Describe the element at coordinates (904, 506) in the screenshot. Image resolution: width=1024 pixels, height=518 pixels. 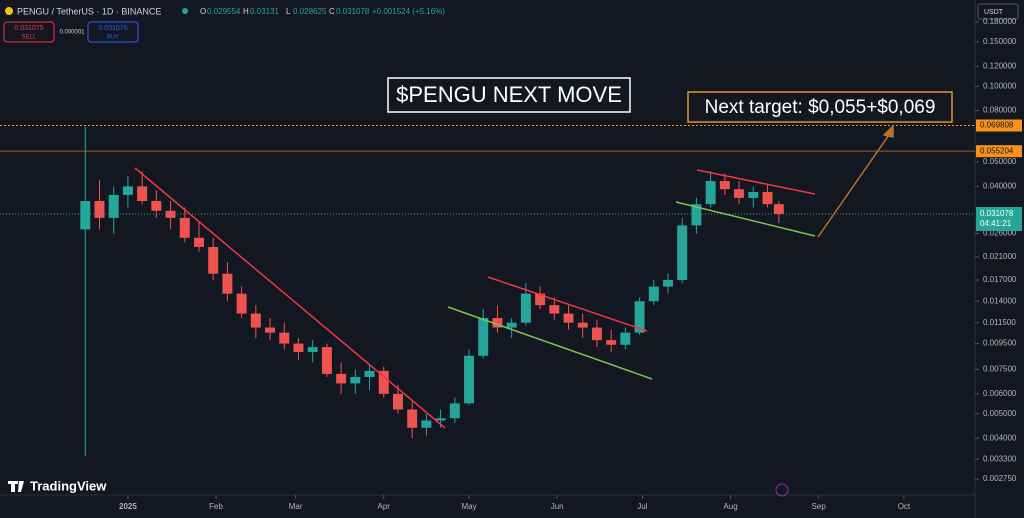
I see `x-tick-label: Oct` at that location.